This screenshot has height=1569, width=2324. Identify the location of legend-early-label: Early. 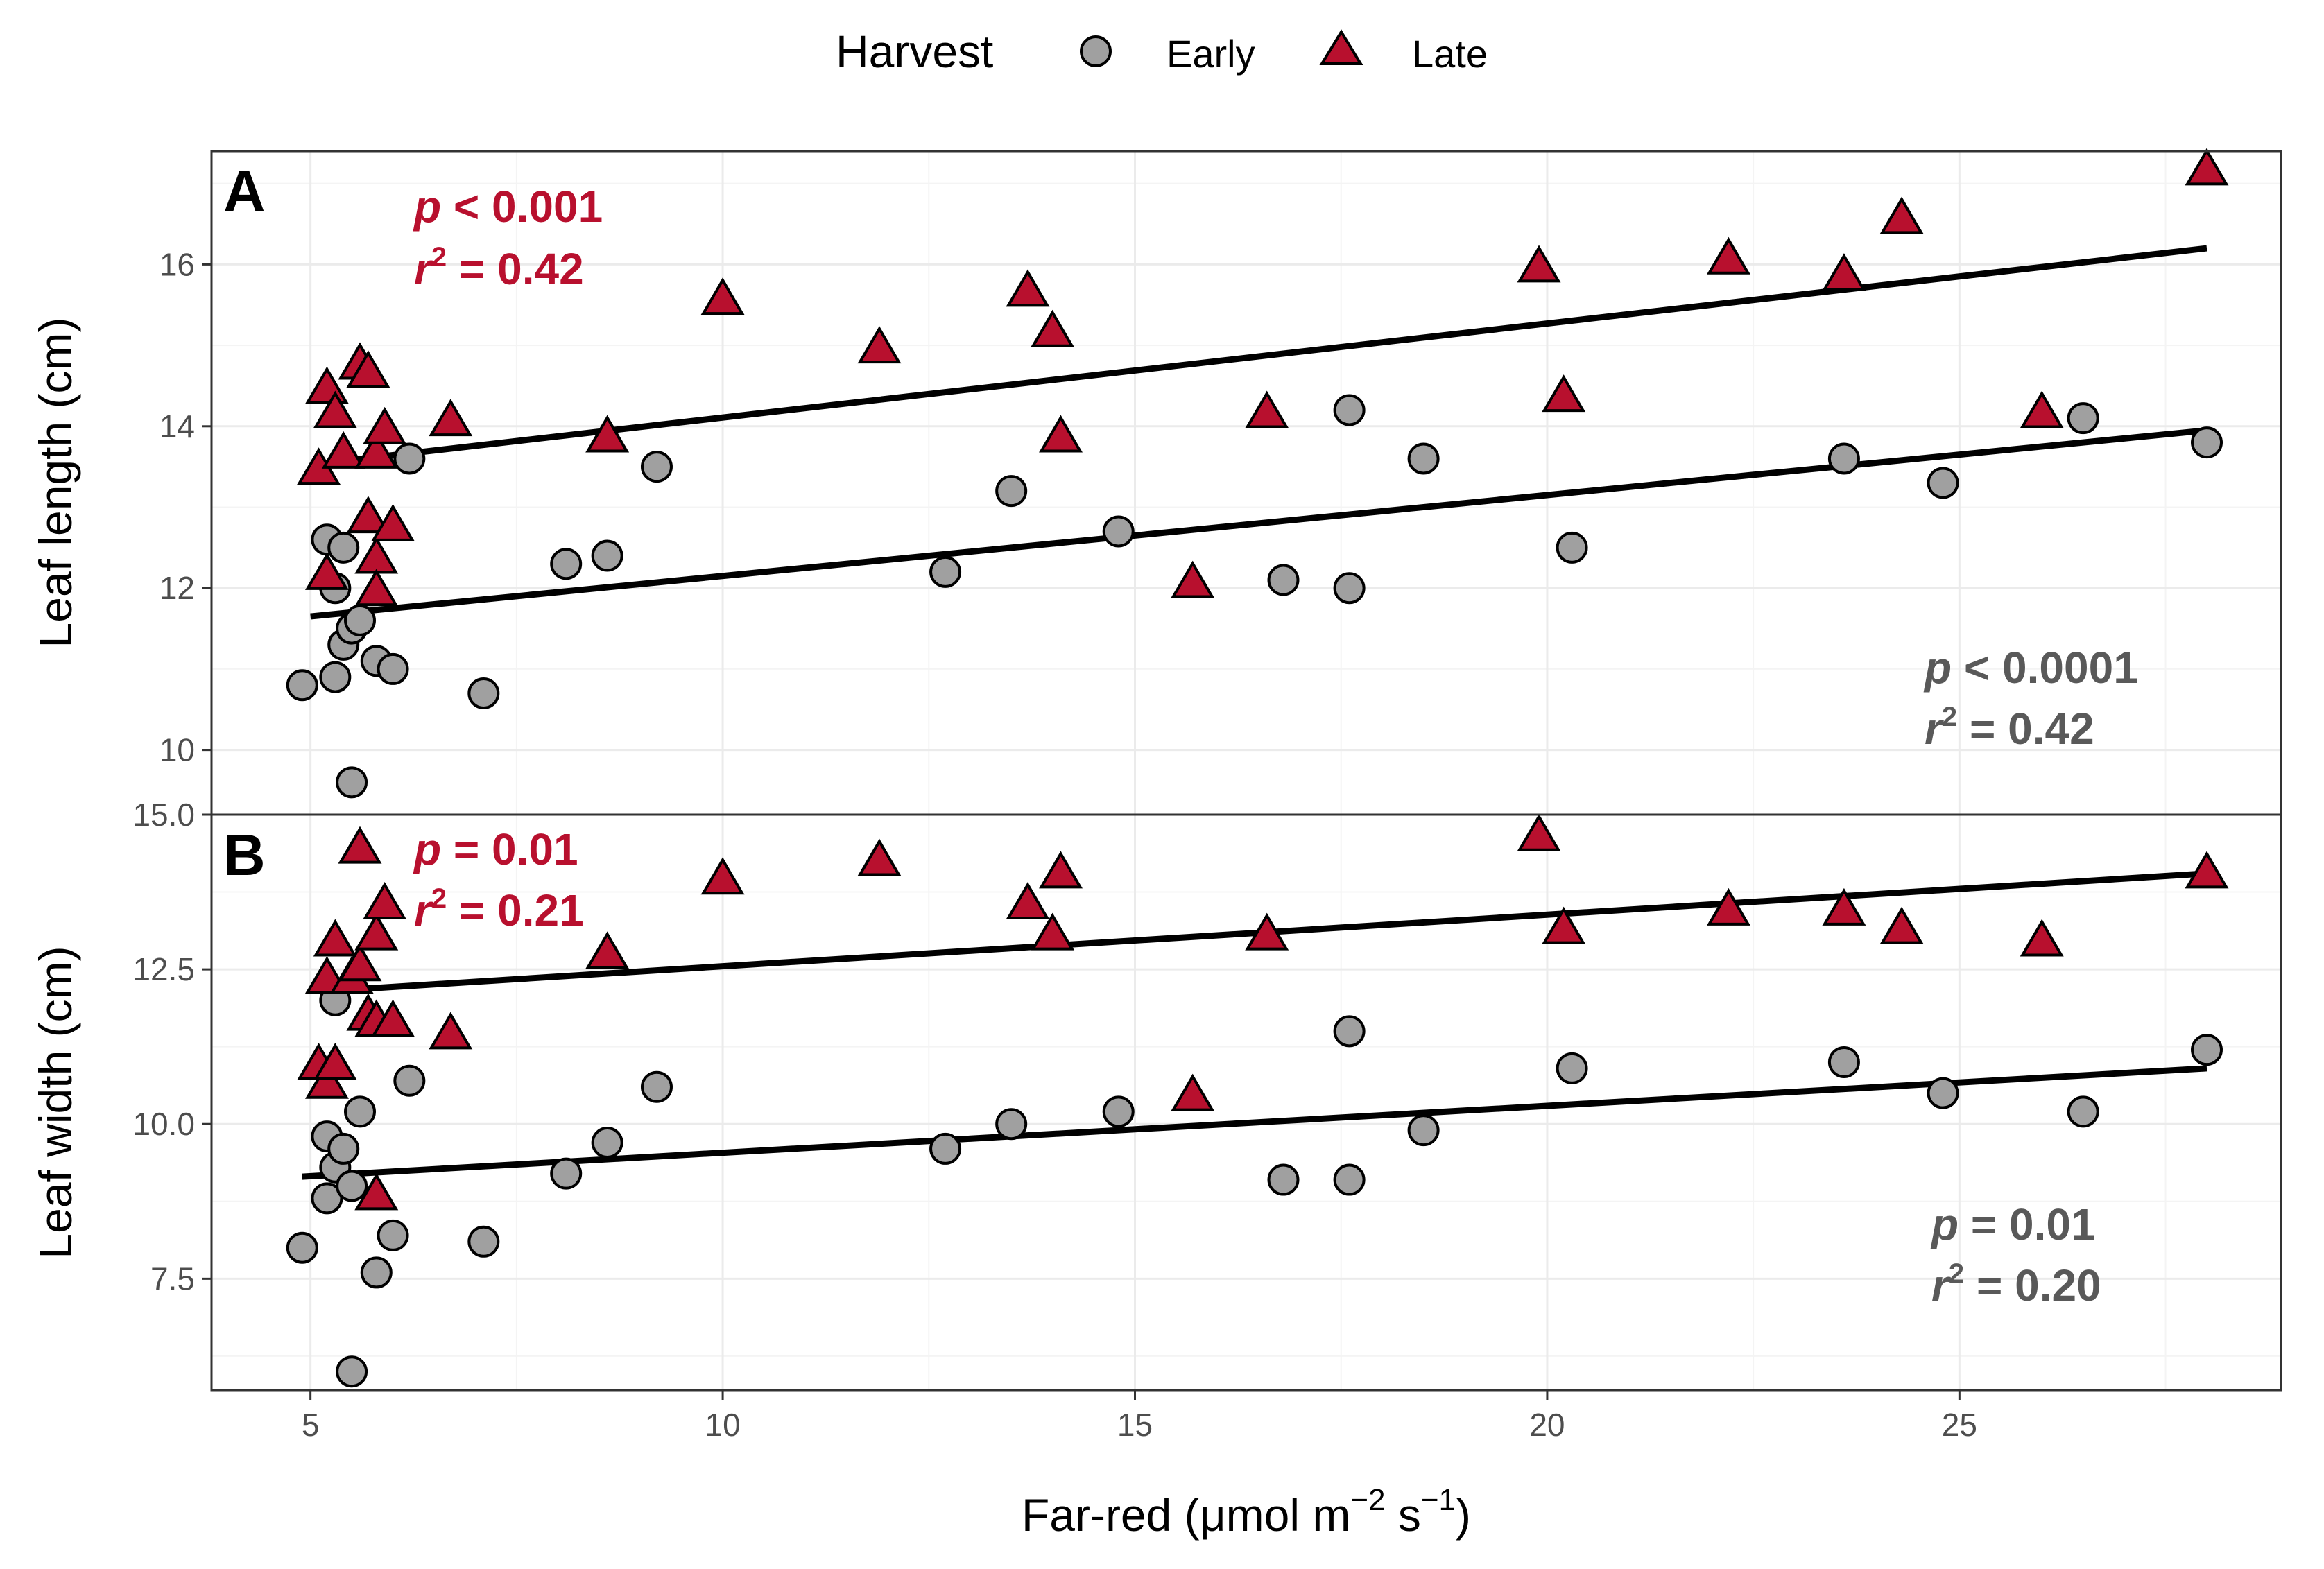
(1211, 54).